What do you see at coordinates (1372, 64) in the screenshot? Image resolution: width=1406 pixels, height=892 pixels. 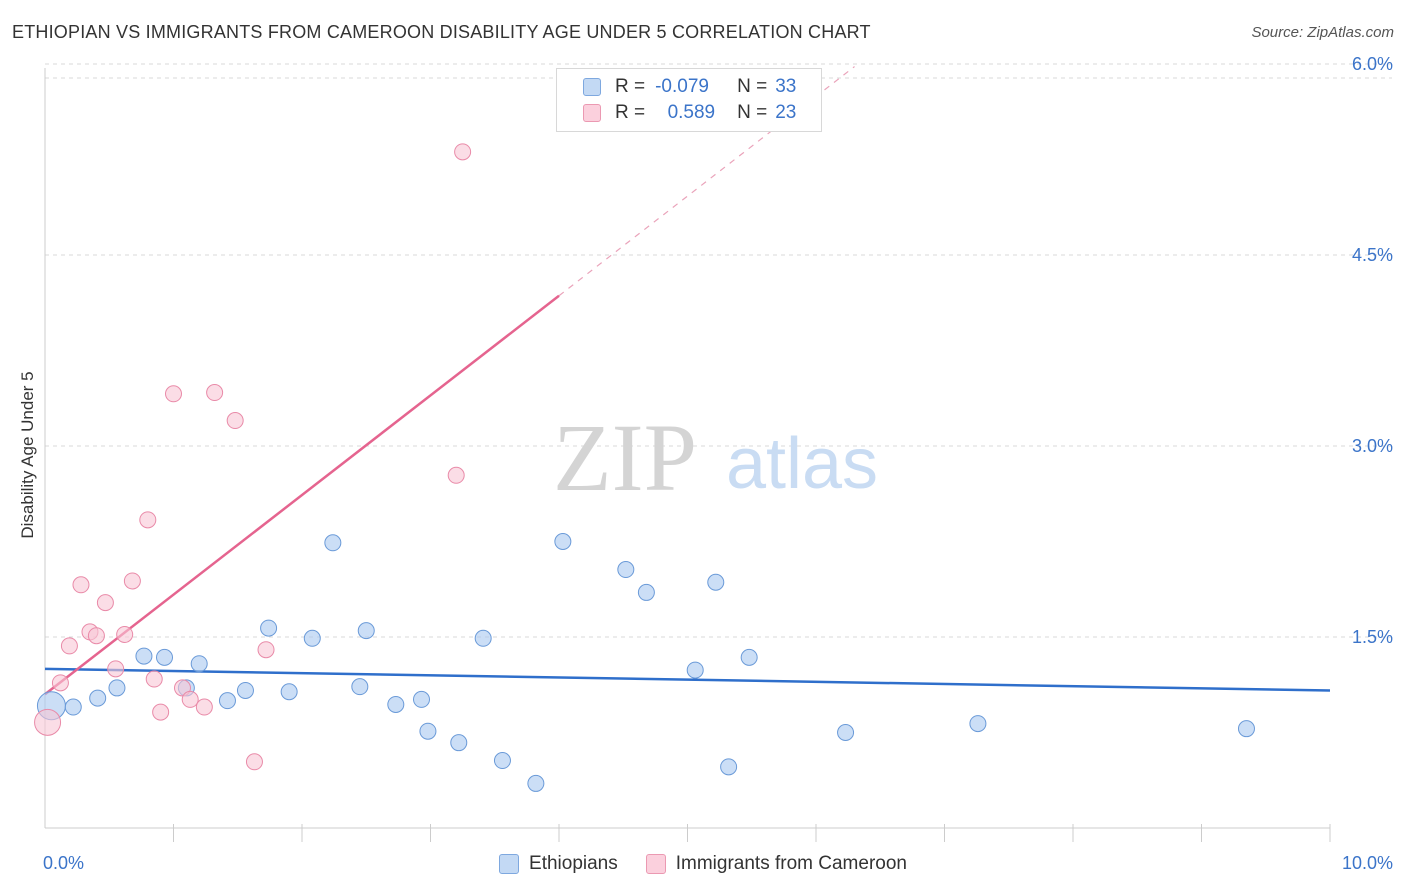 I see `y-tick-label: 6.0%` at bounding box center [1372, 64].